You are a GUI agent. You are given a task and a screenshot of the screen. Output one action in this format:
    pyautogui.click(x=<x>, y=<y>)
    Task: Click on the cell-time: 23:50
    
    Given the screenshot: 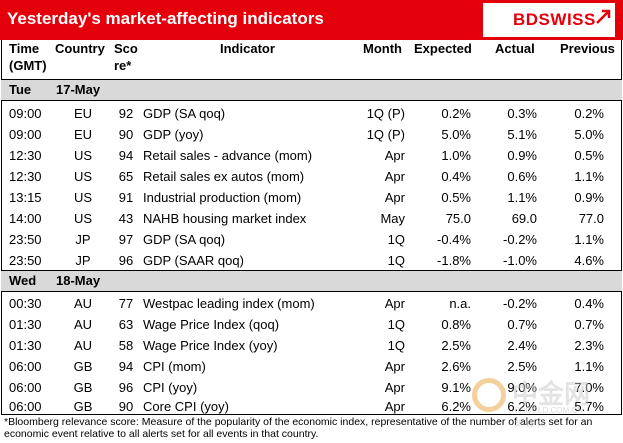 What is the action you would take?
    pyautogui.click(x=25, y=239)
    